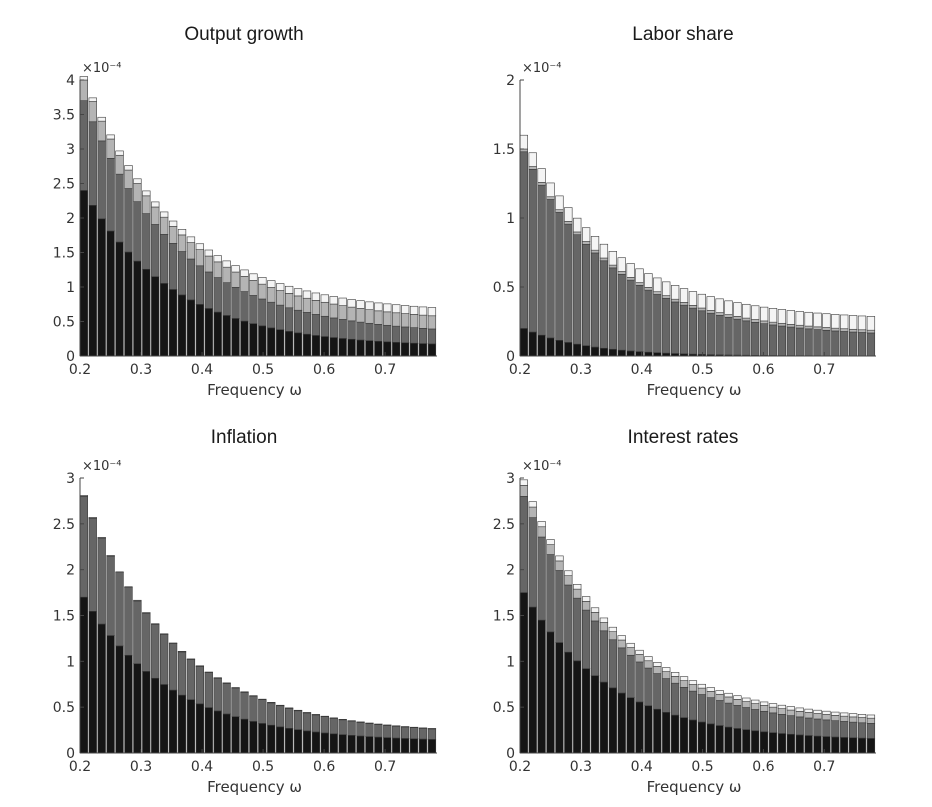 The image size is (932, 807). Describe the element at coordinates (510, 219) in the screenshot. I see `y-tick-label: 1` at that location.